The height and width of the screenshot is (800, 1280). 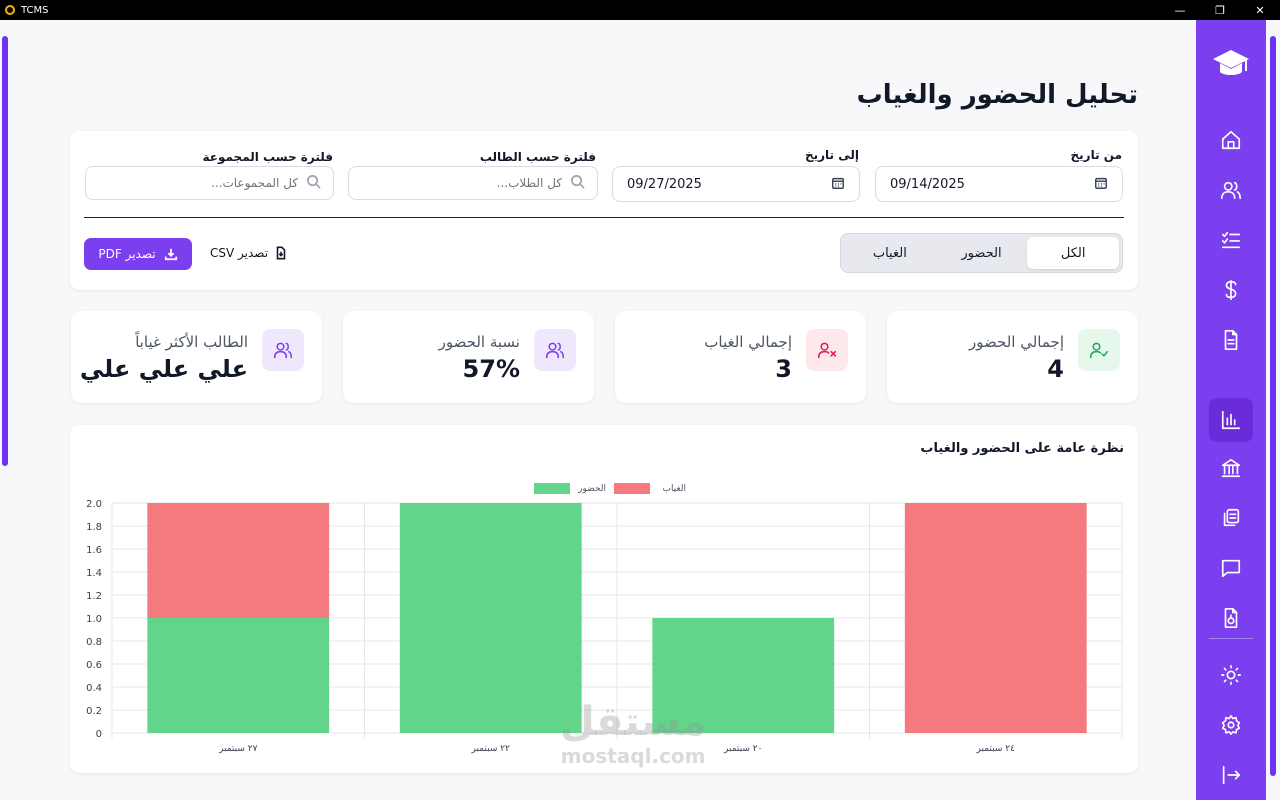 I want to click on y-tick-label: 0.8, so click(x=94, y=642).